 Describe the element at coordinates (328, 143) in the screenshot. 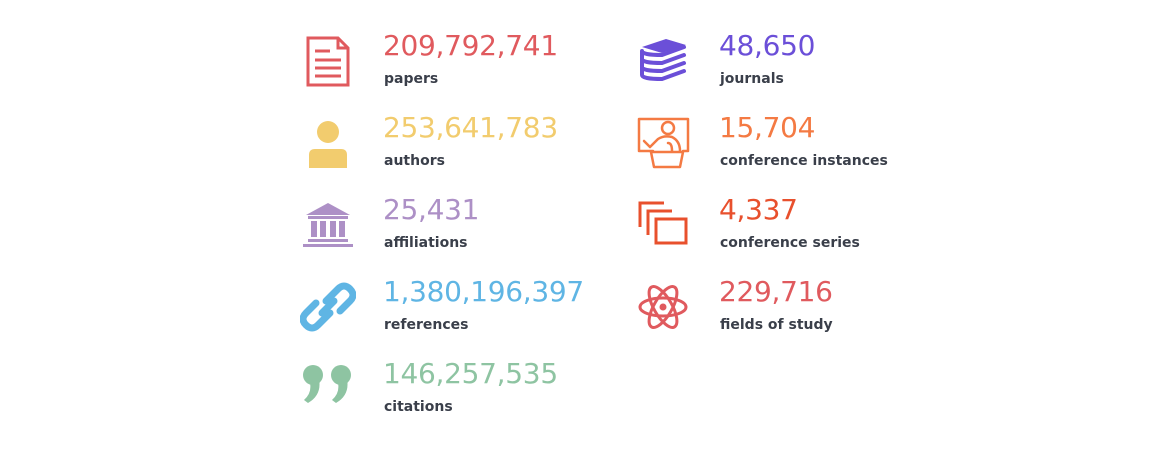

I see `person-icon` at that location.